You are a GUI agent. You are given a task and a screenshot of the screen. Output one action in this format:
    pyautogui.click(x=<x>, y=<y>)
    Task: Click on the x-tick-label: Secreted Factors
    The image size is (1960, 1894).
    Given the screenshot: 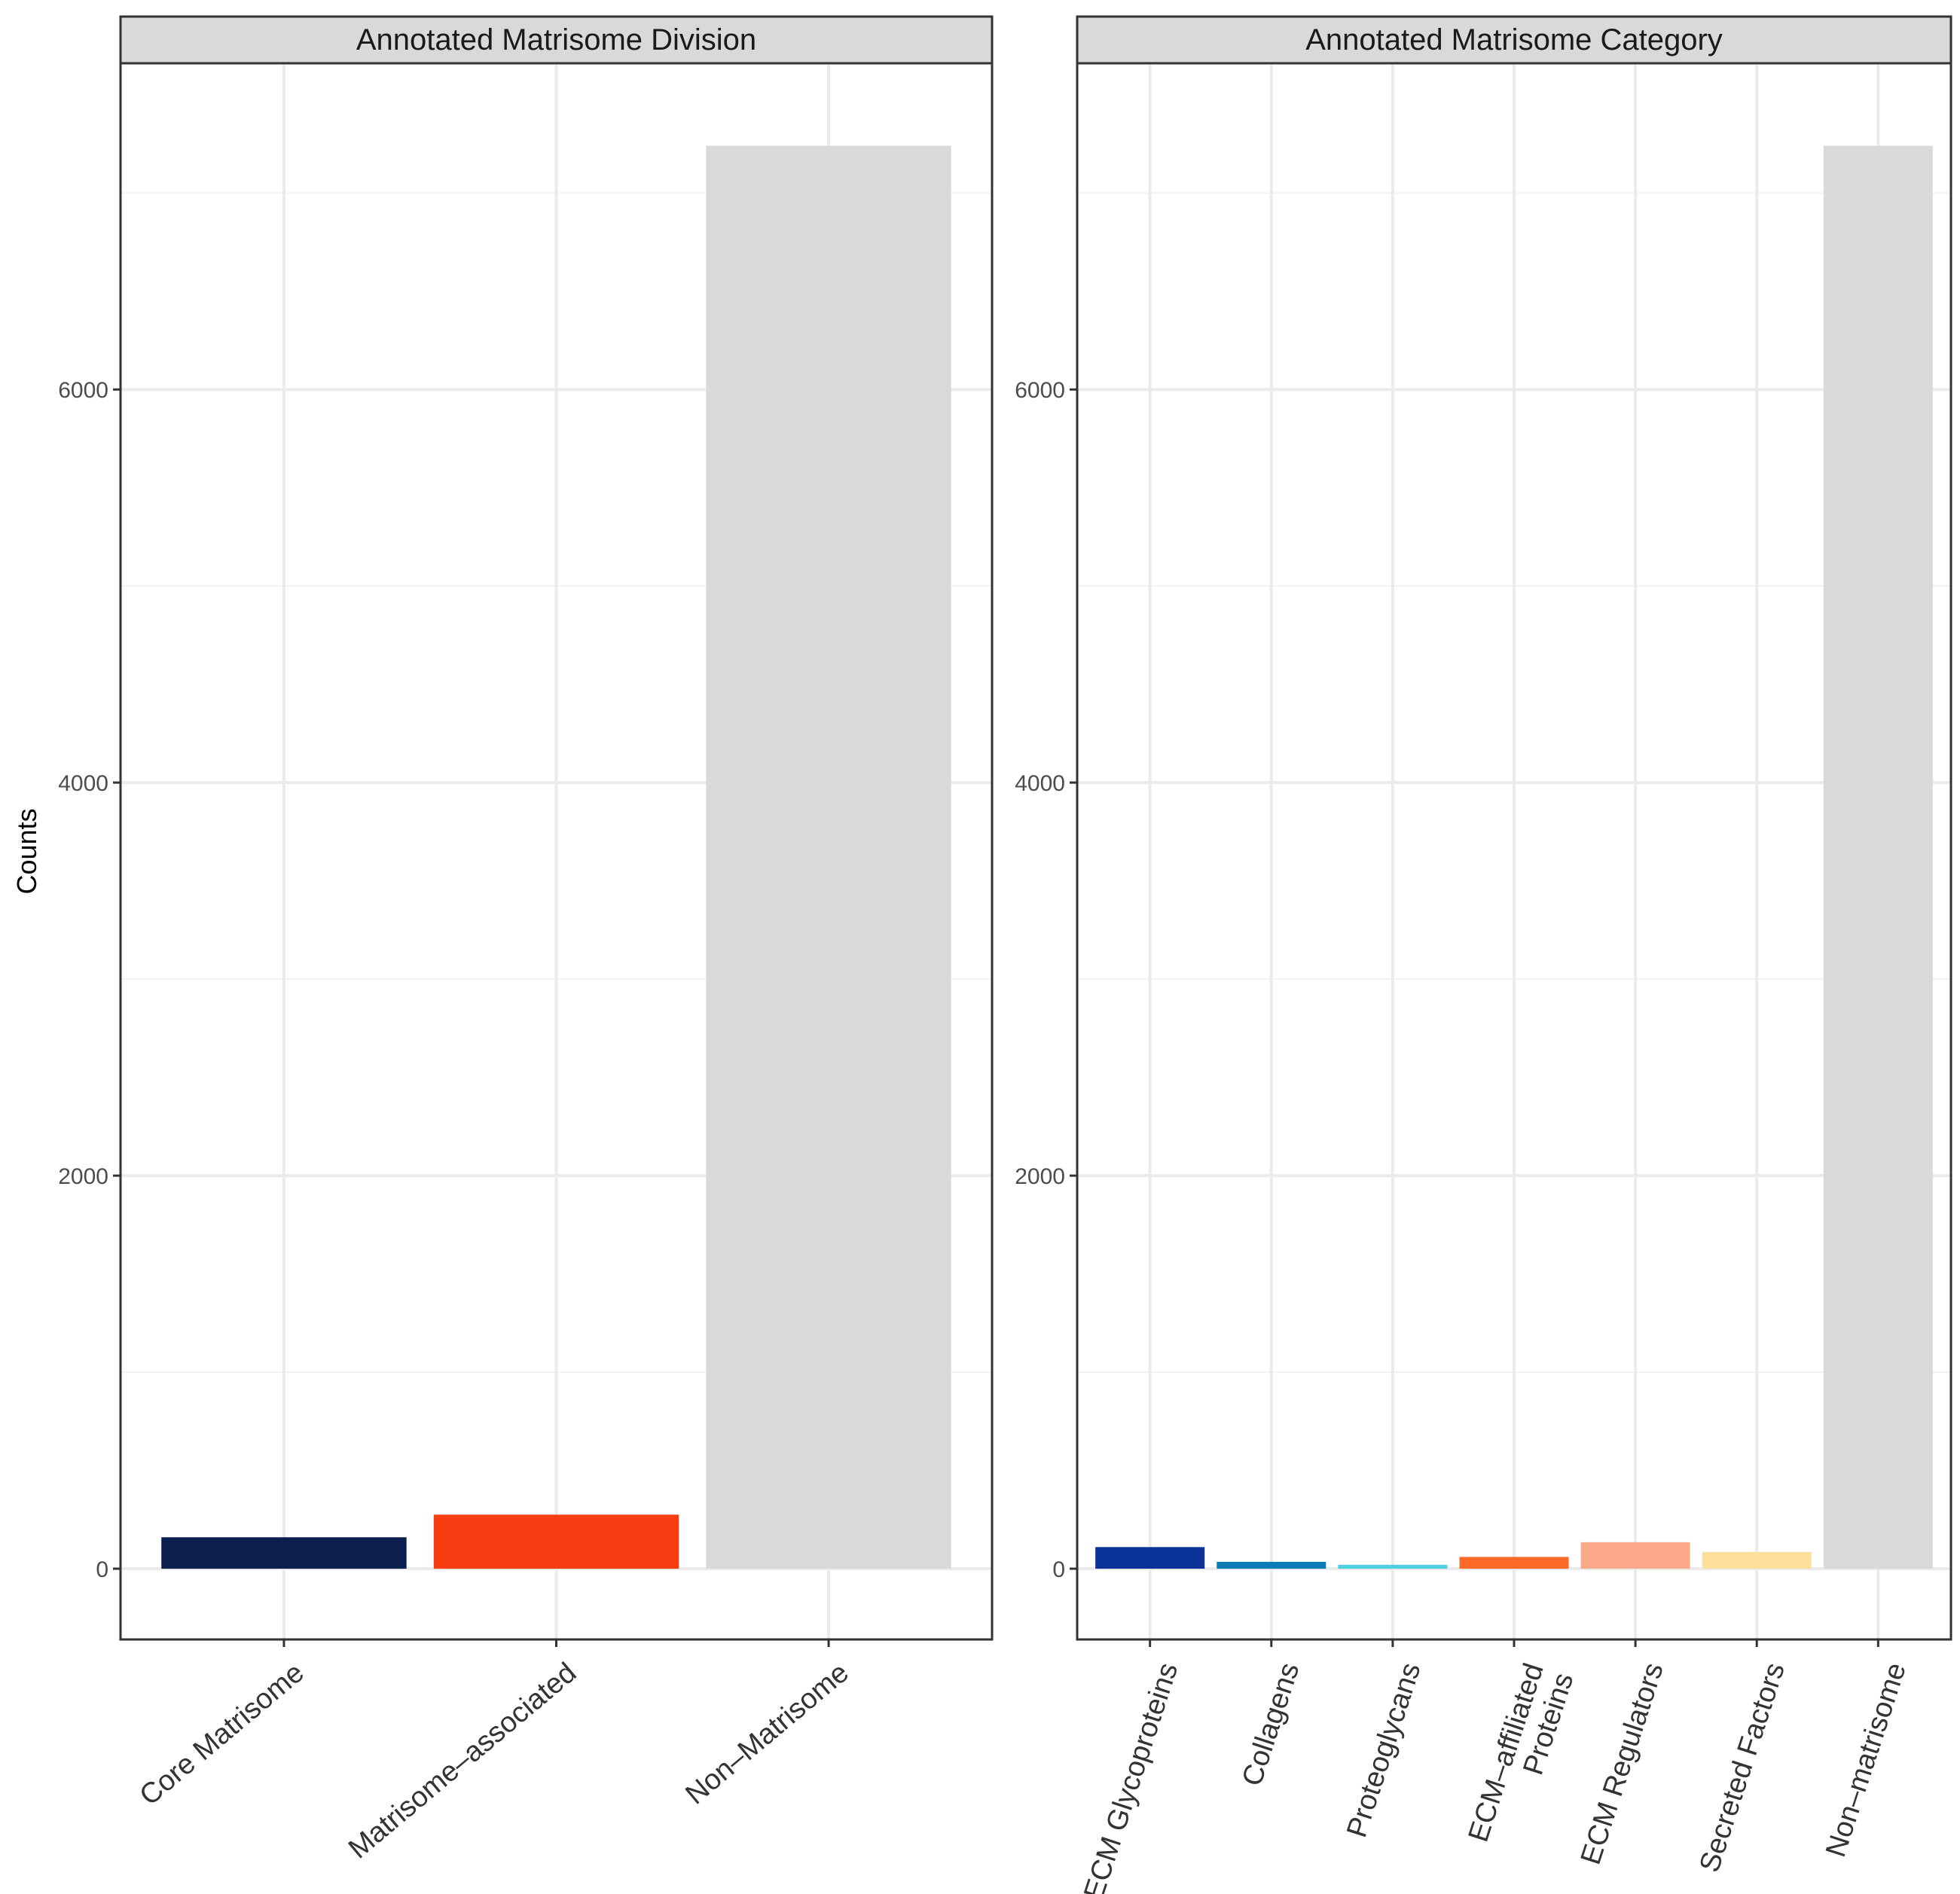 What is the action you would take?
    pyautogui.click(x=1742, y=1767)
    